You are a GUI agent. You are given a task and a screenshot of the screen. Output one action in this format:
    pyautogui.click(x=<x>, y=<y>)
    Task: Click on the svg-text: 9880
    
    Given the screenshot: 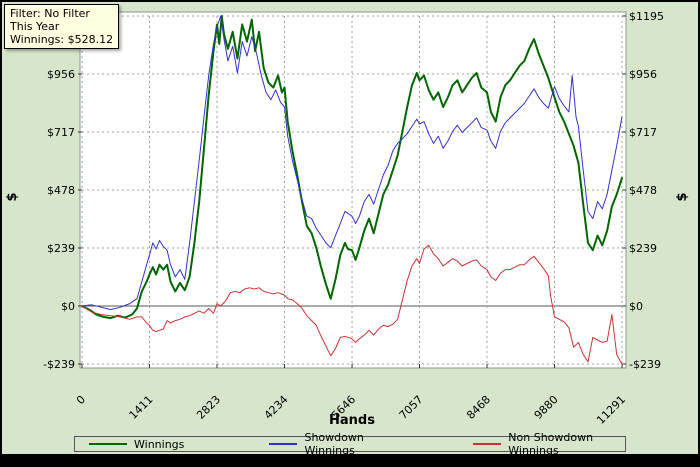 What is the action you would take?
    pyautogui.click(x=546, y=407)
    